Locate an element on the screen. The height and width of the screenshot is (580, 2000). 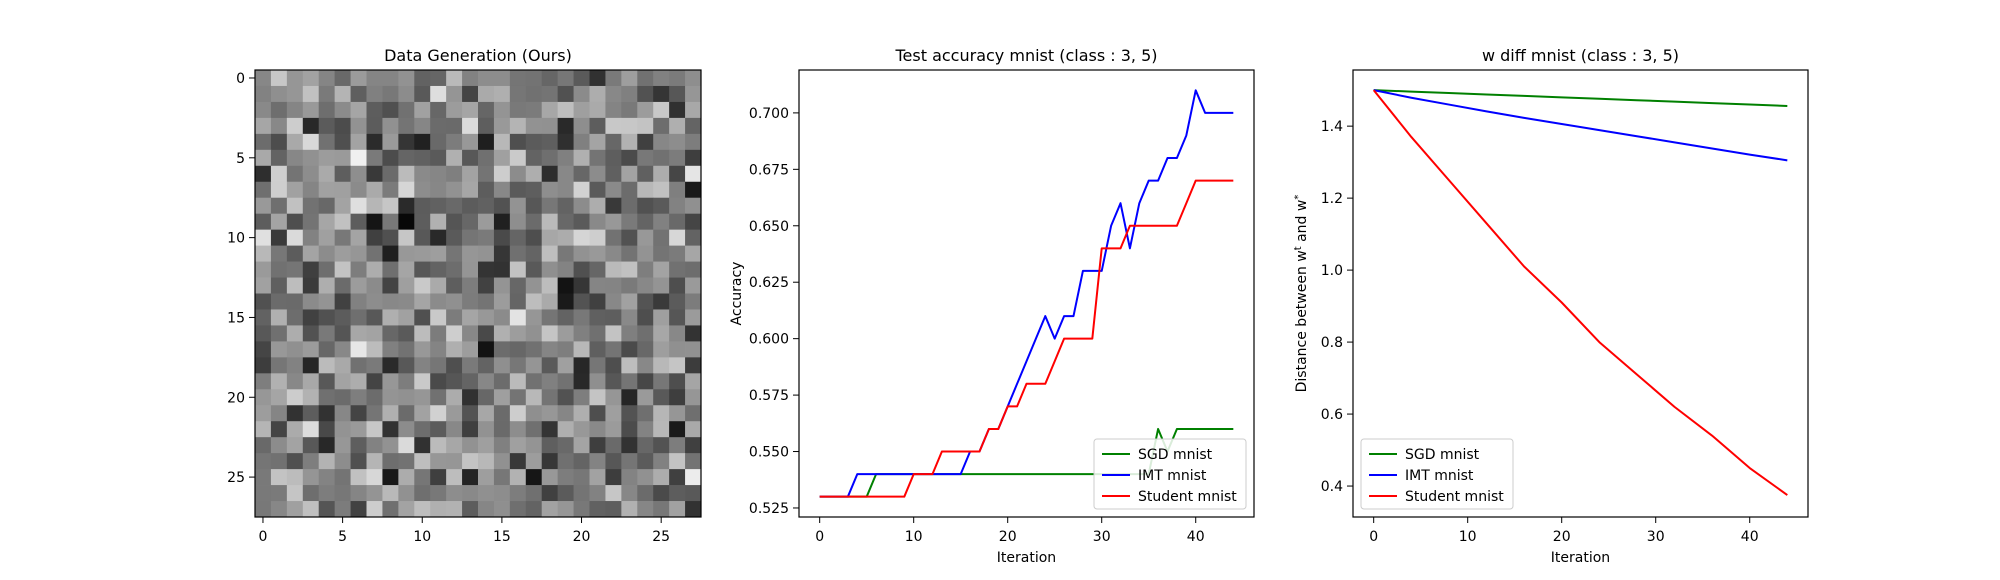
accuracy-x-ticks: 0 10 20 30 40 is located at coordinates (1010, 531).